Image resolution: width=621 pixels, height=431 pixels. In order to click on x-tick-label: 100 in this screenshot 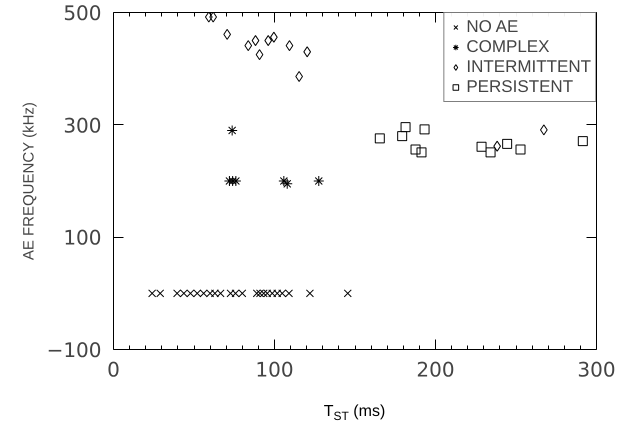, I will do `click(274, 370)`.